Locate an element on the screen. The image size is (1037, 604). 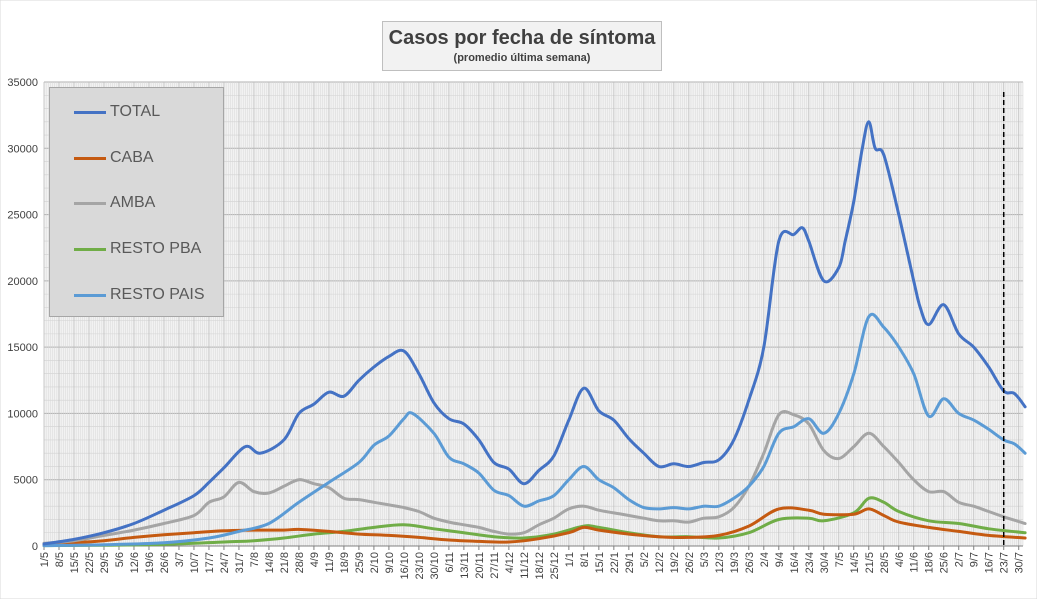
x-tick-label: 28/8 is located at coordinates (300, 562).